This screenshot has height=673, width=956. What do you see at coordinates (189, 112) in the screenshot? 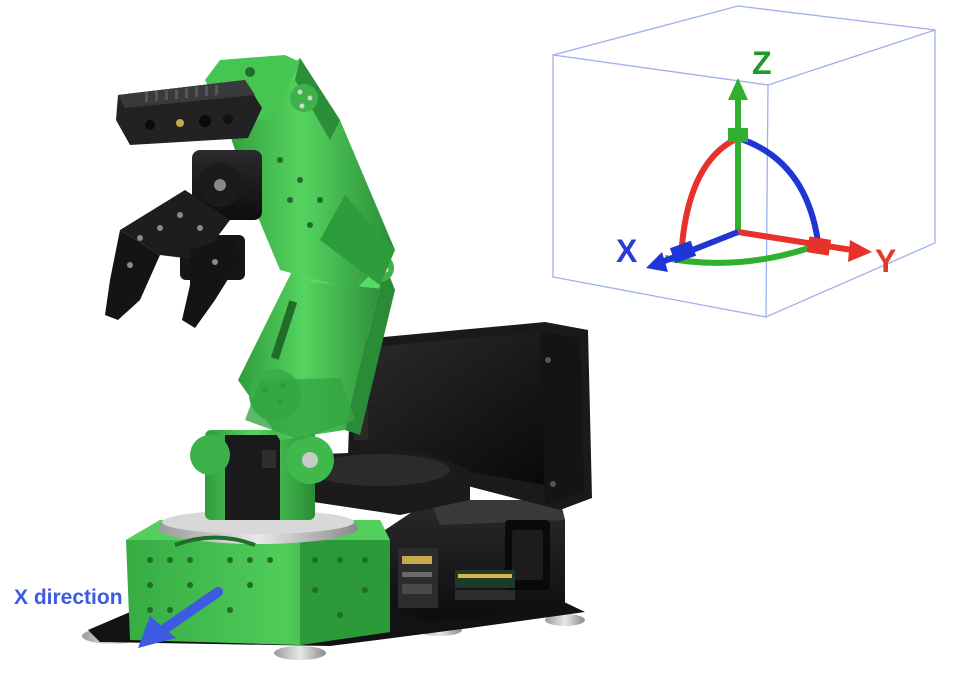
I see `depth-camera` at bounding box center [189, 112].